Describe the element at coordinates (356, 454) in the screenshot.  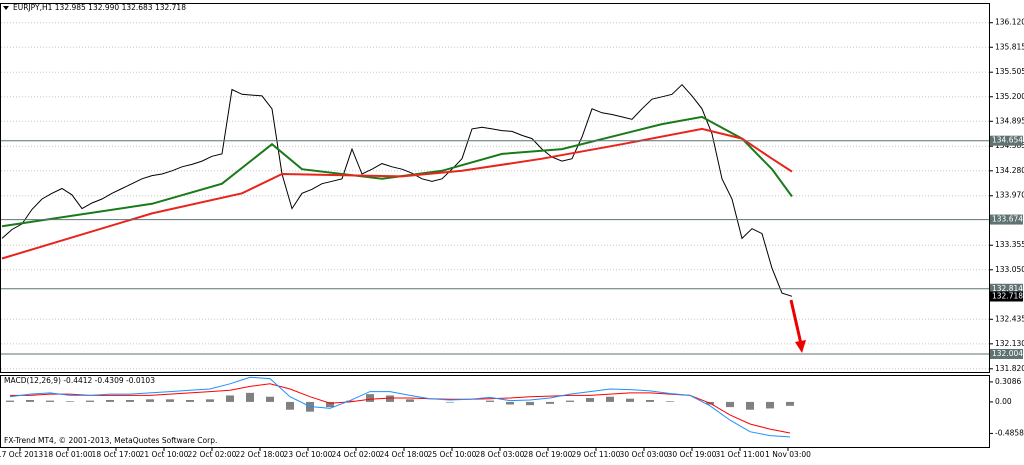
I see `x-tick-label: 24 Oct 02:00` at that location.